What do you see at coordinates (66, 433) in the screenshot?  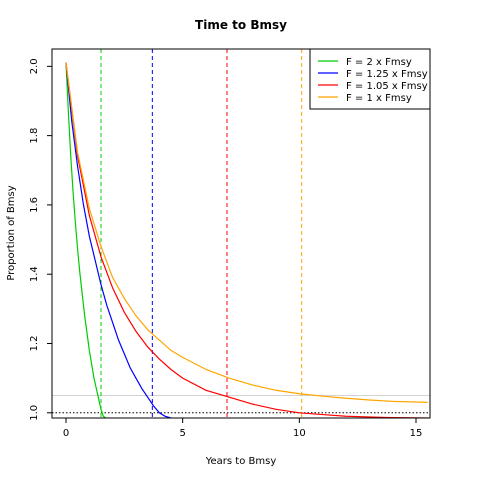 I see `x-tick-label: 0` at bounding box center [66, 433].